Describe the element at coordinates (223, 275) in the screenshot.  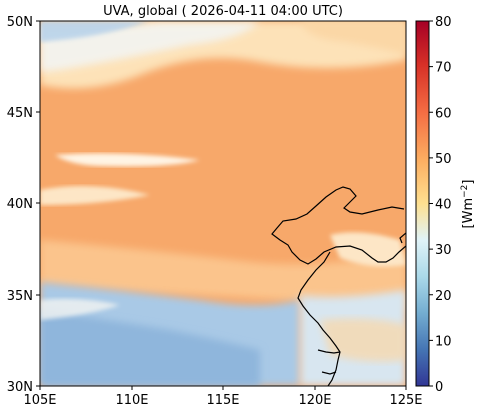
I see `light-orange-band` at that location.